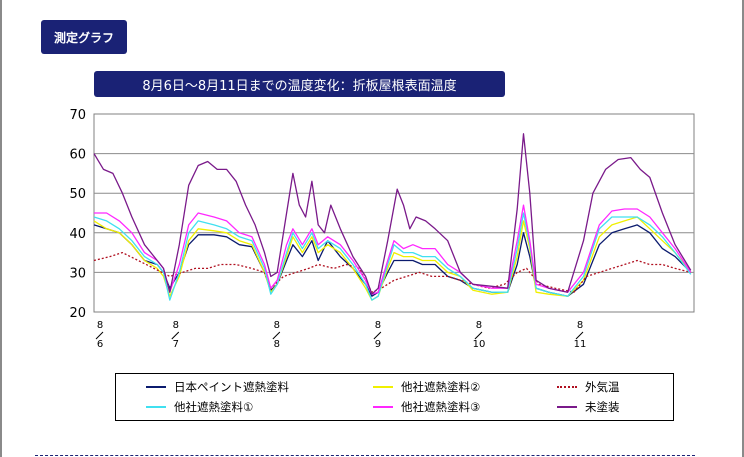  Describe the element at coordinates (441, 387) in the screenshot. I see `legend-label: 他社遮熱塗料②` at that location.